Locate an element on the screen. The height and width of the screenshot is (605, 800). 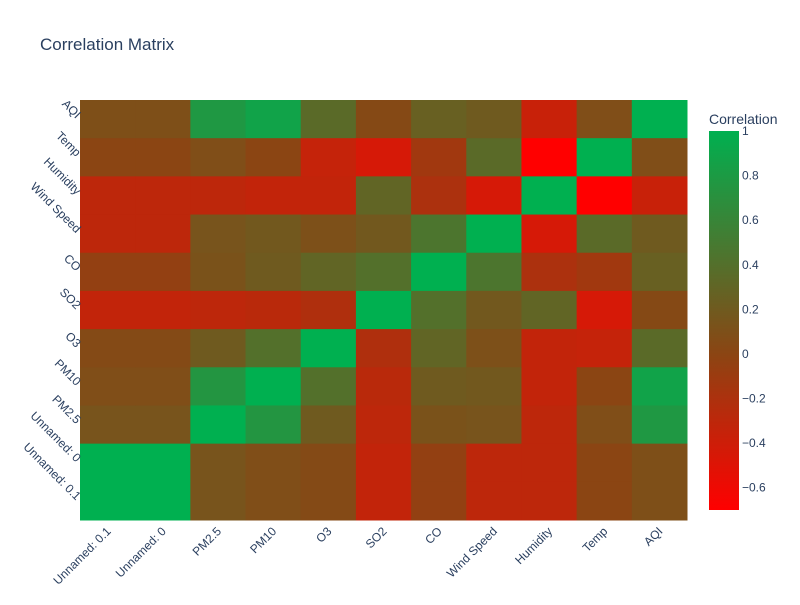
x-tick-label: AQI is located at coordinates (653, 536).